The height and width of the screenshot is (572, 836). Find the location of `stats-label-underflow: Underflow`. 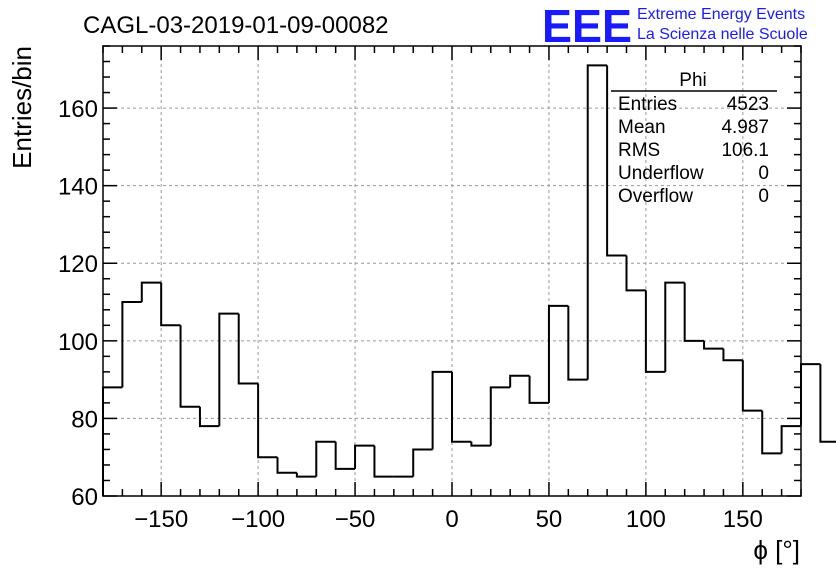

stats-label-underflow: Underflow is located at coordinates (661, 173).